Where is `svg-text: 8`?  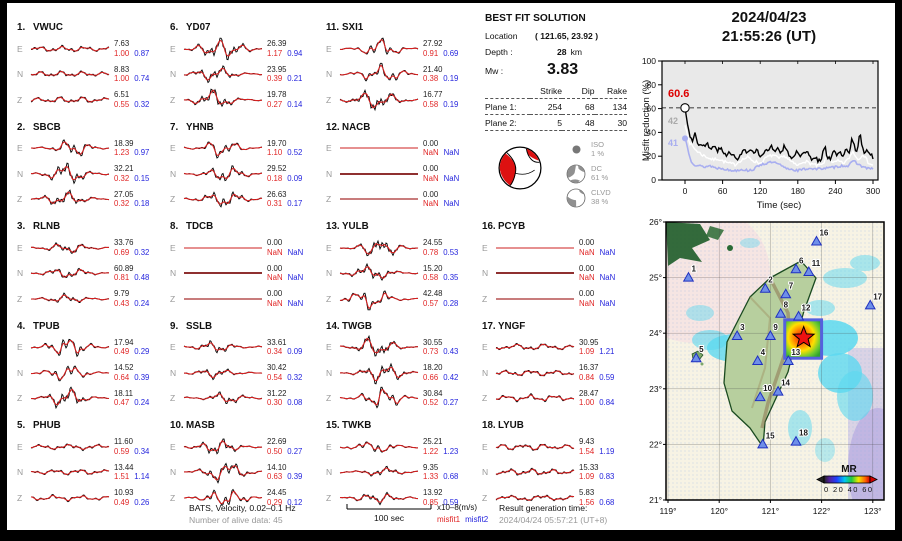 svg-text: 8 is located at coordinates (786, 305).